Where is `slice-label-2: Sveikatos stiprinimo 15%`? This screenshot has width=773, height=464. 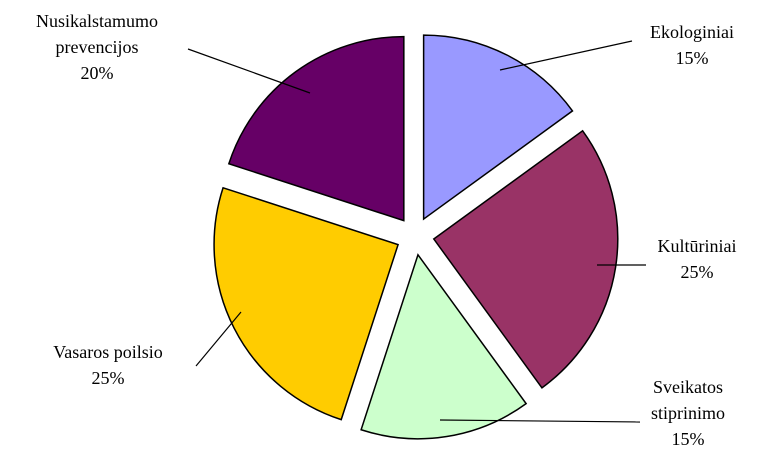
slice-label-2: Sveikatos stiprinimo 15% is located at coordinates (688, 413).